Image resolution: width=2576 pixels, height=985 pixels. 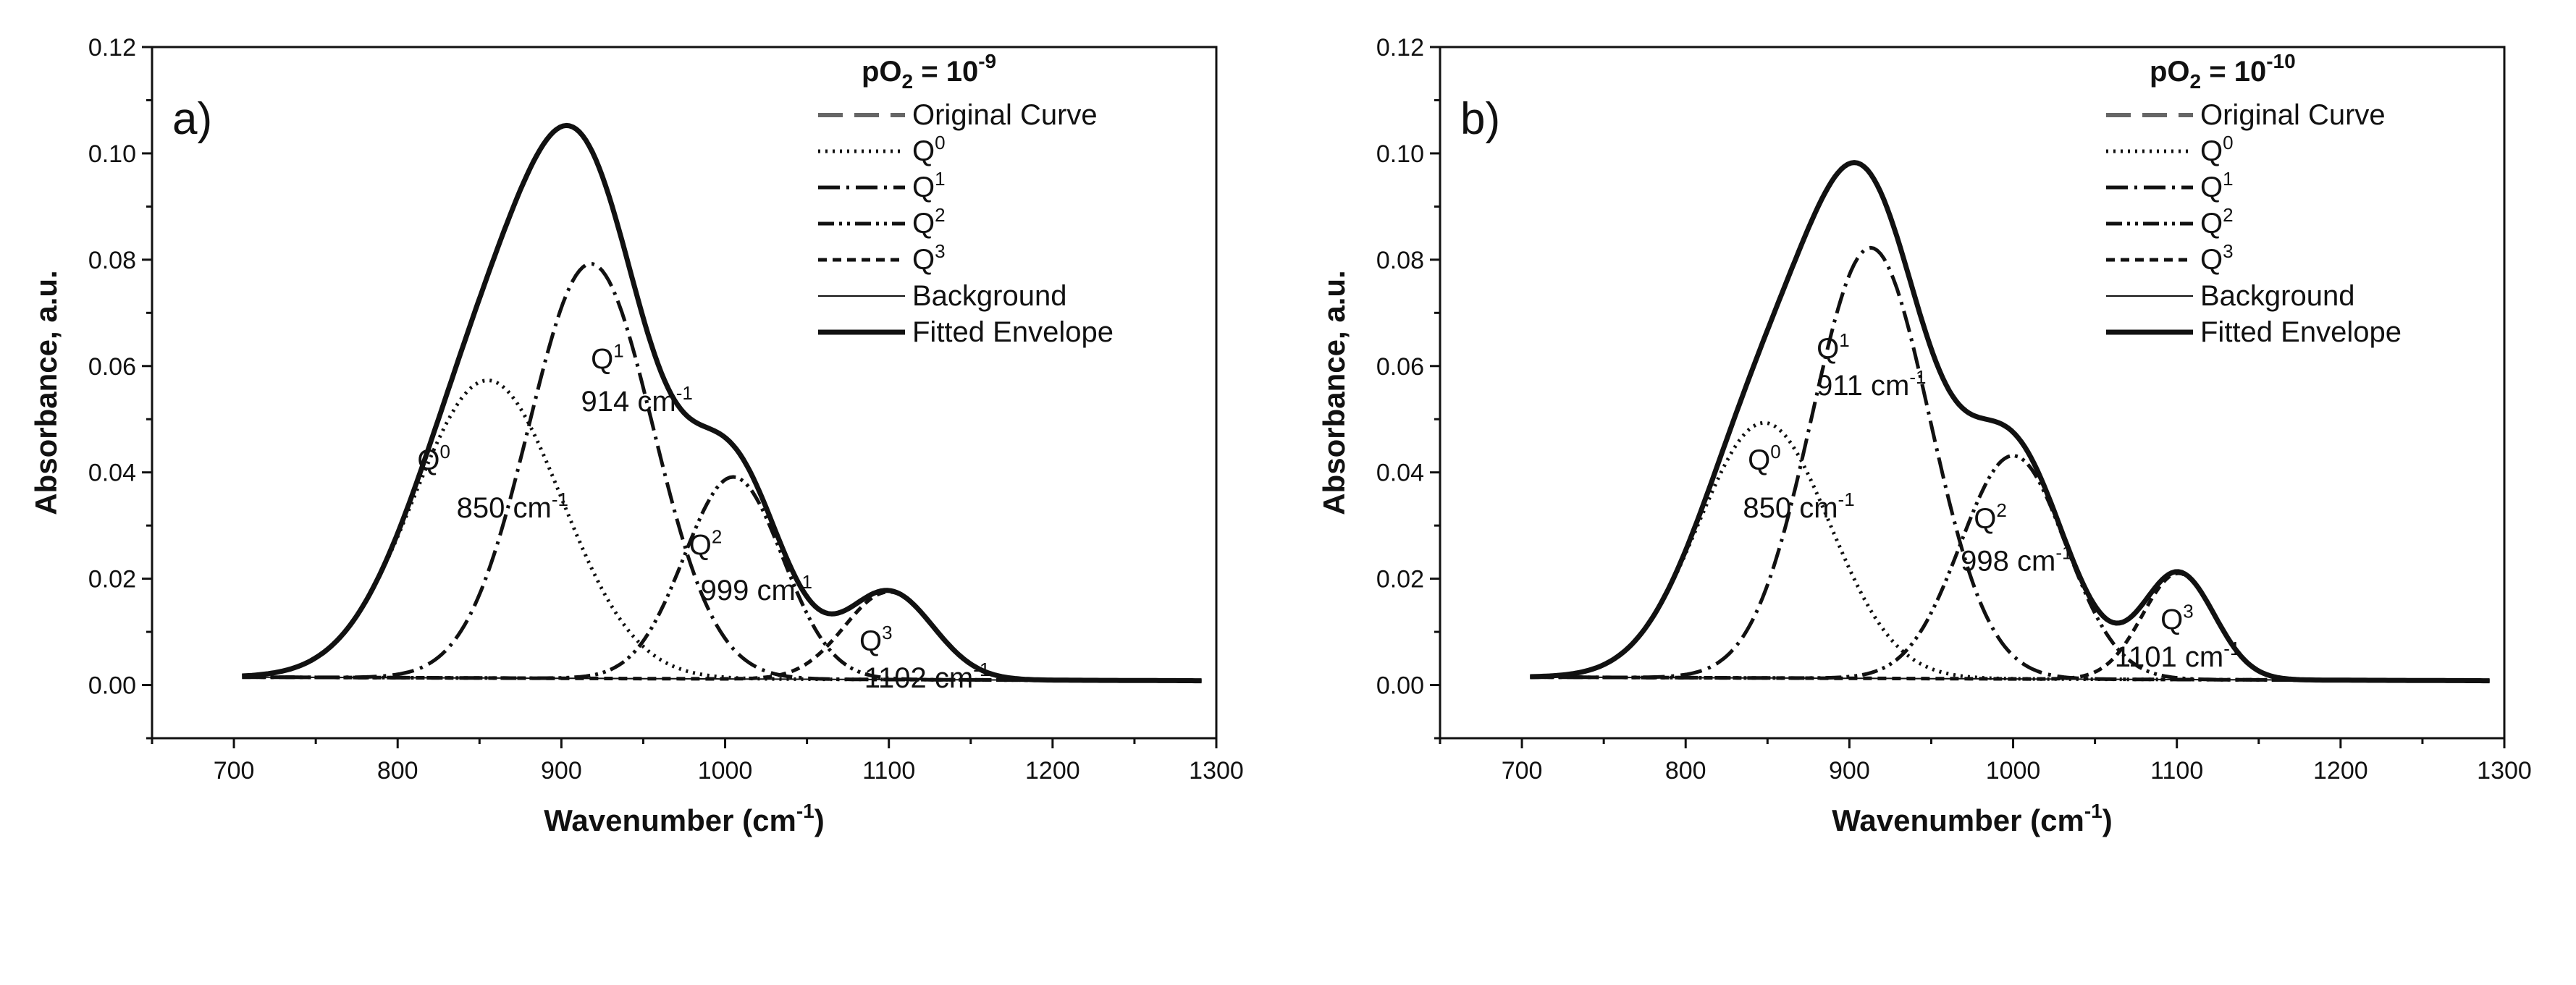 What do you see at coordinates (929, 71) in the screenshot?
I see `legend-title: pO2 = 10-9` at bounding box center [929, 71].